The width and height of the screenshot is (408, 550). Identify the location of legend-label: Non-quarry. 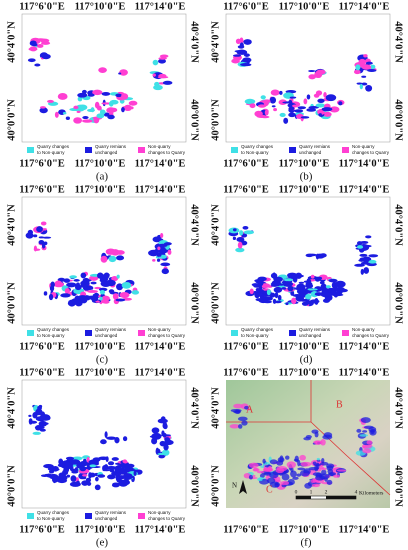
(159, 146).